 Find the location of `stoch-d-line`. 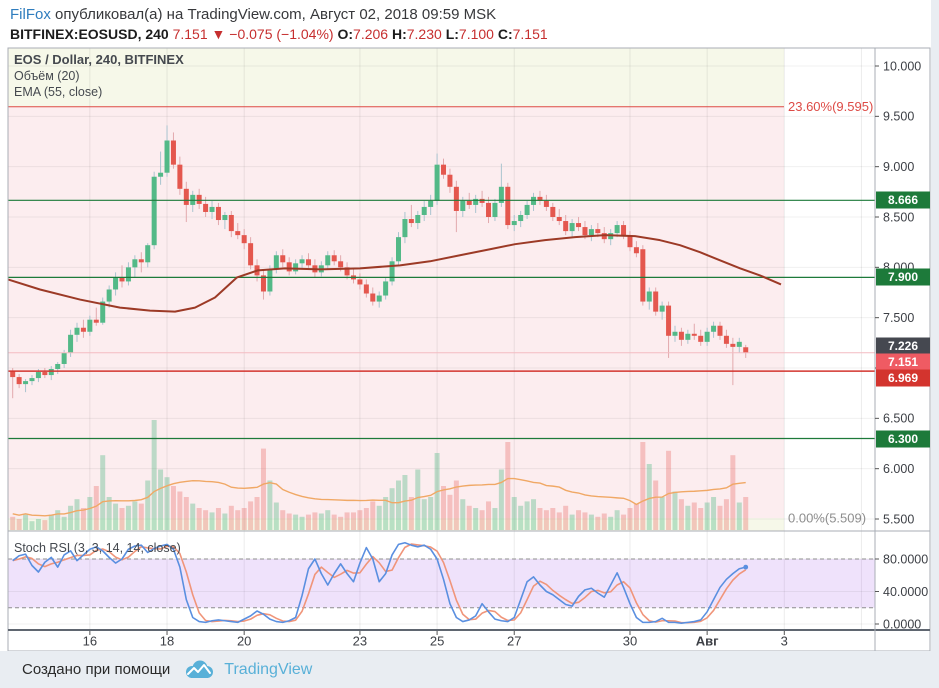

stoch-d-line is located at coordinates (379, 583).